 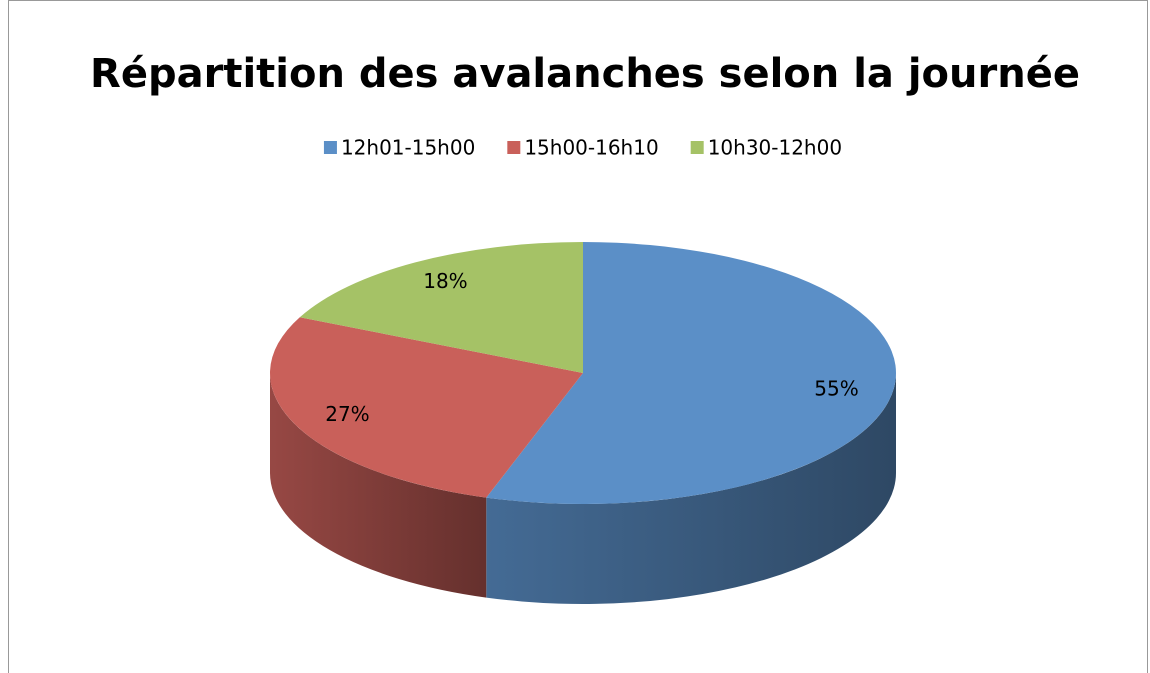 I want to click on legend-label: 15h00-16h10, so click(x=591, y=148).